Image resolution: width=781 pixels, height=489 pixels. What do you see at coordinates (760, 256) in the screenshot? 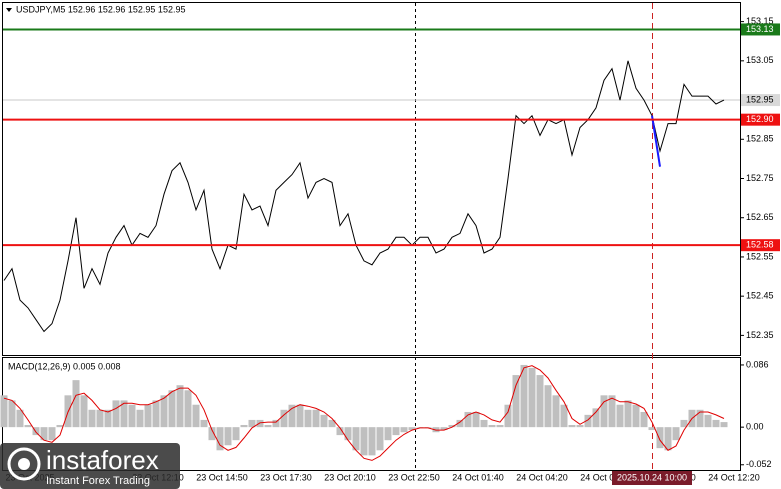
I see `y-tick-label: 152.55` at bounding box center [760, 256].